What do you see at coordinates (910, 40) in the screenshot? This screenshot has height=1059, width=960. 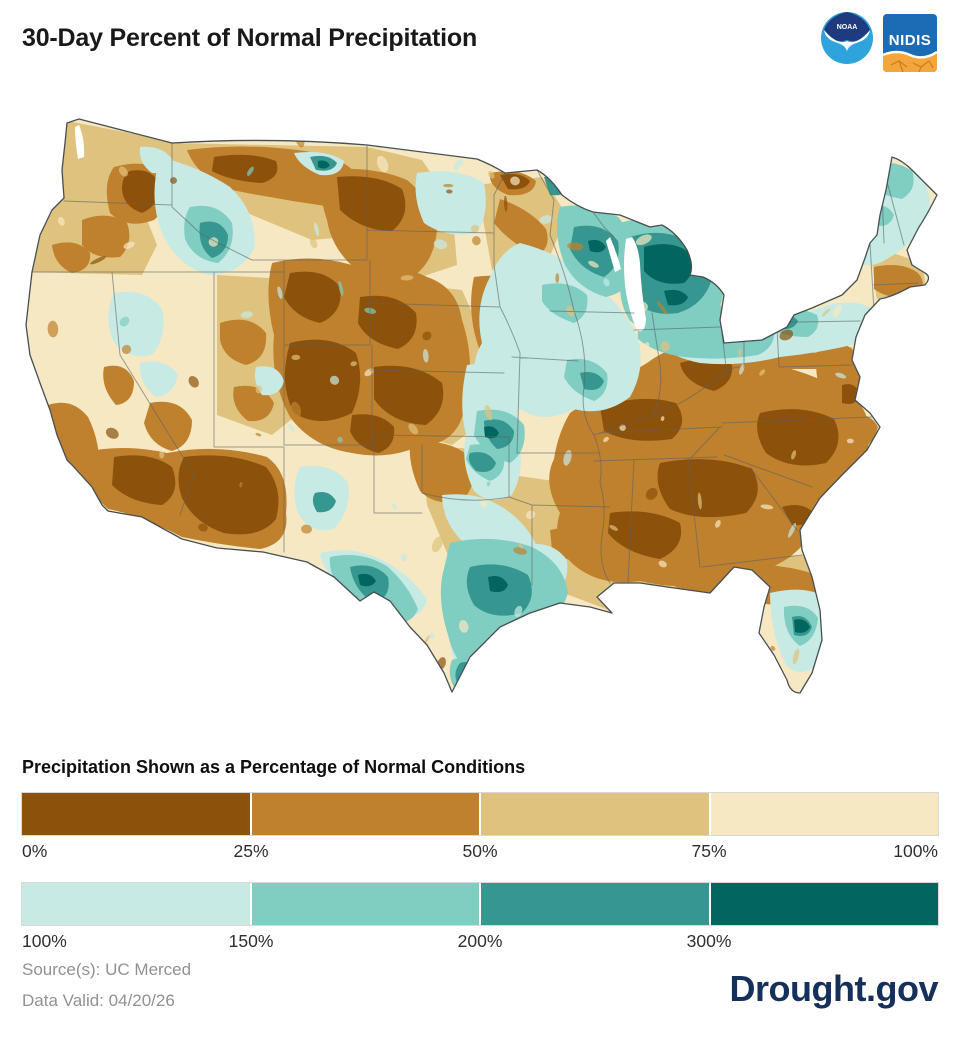 I see `nidis-label: NIDIS` at bounding box center [910, 40].